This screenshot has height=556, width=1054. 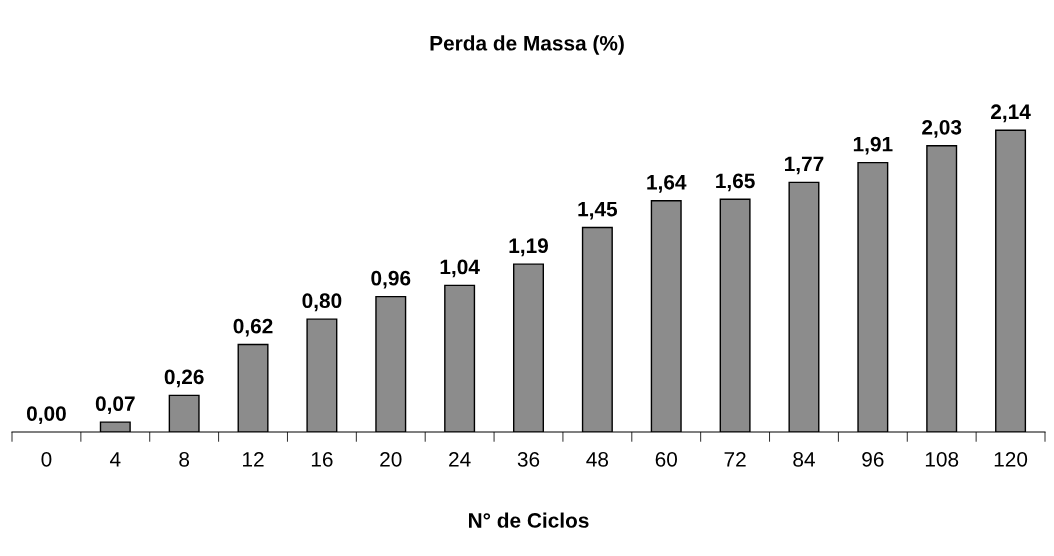 What do you see at coordinates (184, 378) in the screenshot?
I see `data-label: 0,26` at bounding box center [184, 378].